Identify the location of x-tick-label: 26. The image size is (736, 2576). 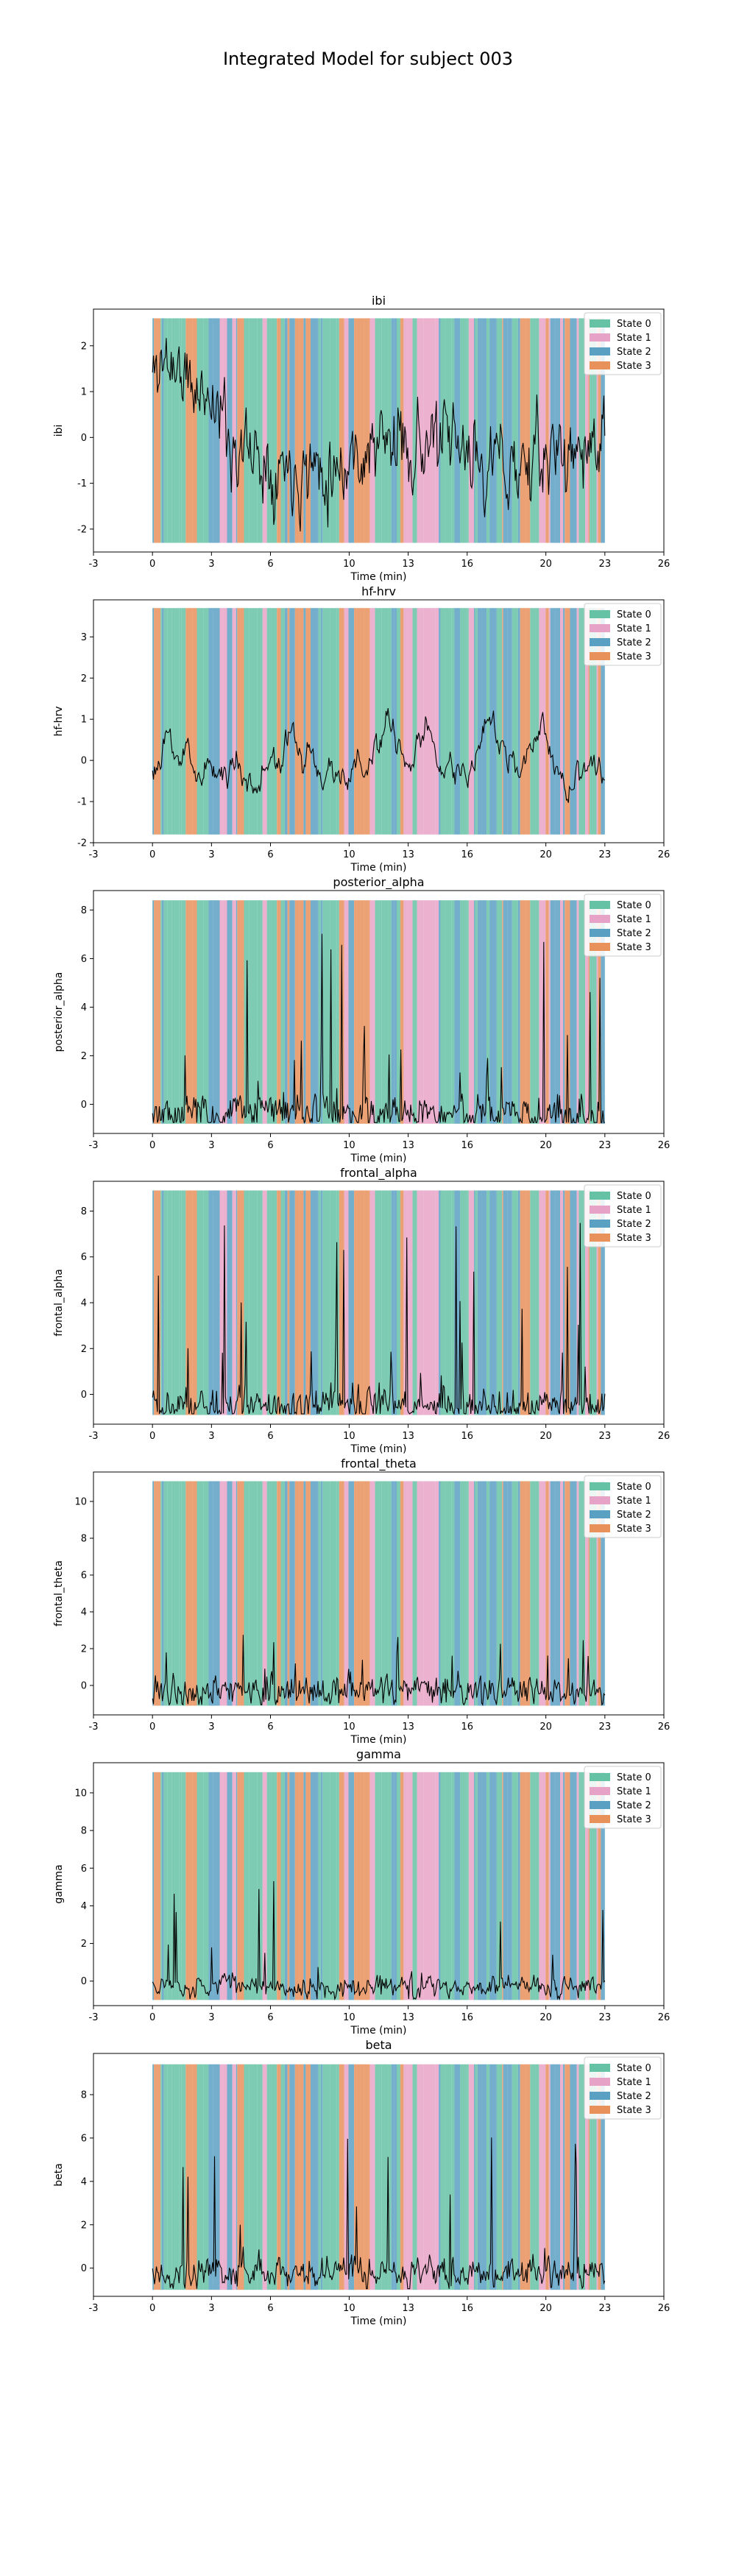
(664, 1728).